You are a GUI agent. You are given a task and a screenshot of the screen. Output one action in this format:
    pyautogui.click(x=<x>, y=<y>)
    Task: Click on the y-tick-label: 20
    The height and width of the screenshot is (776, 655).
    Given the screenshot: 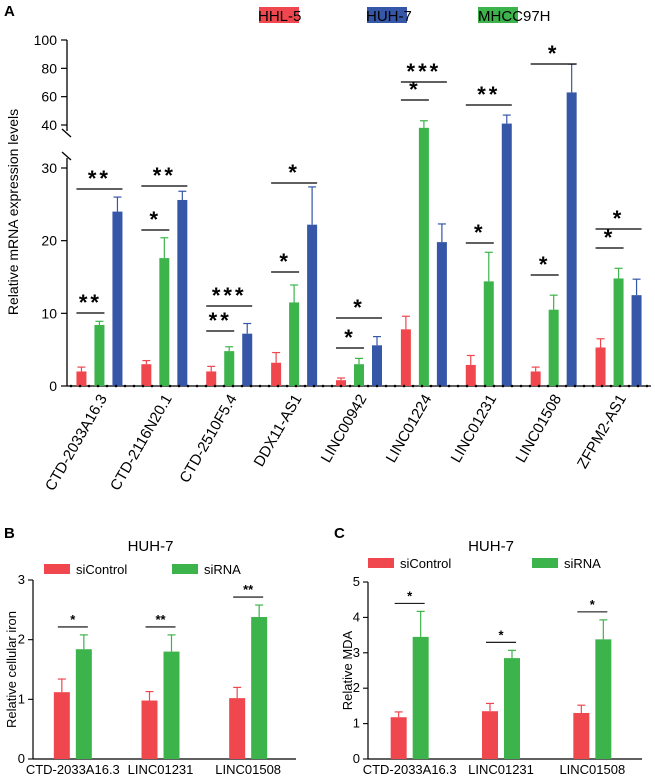 What is the action you would take?
    pyautogui.click(x=49, y=241)
    